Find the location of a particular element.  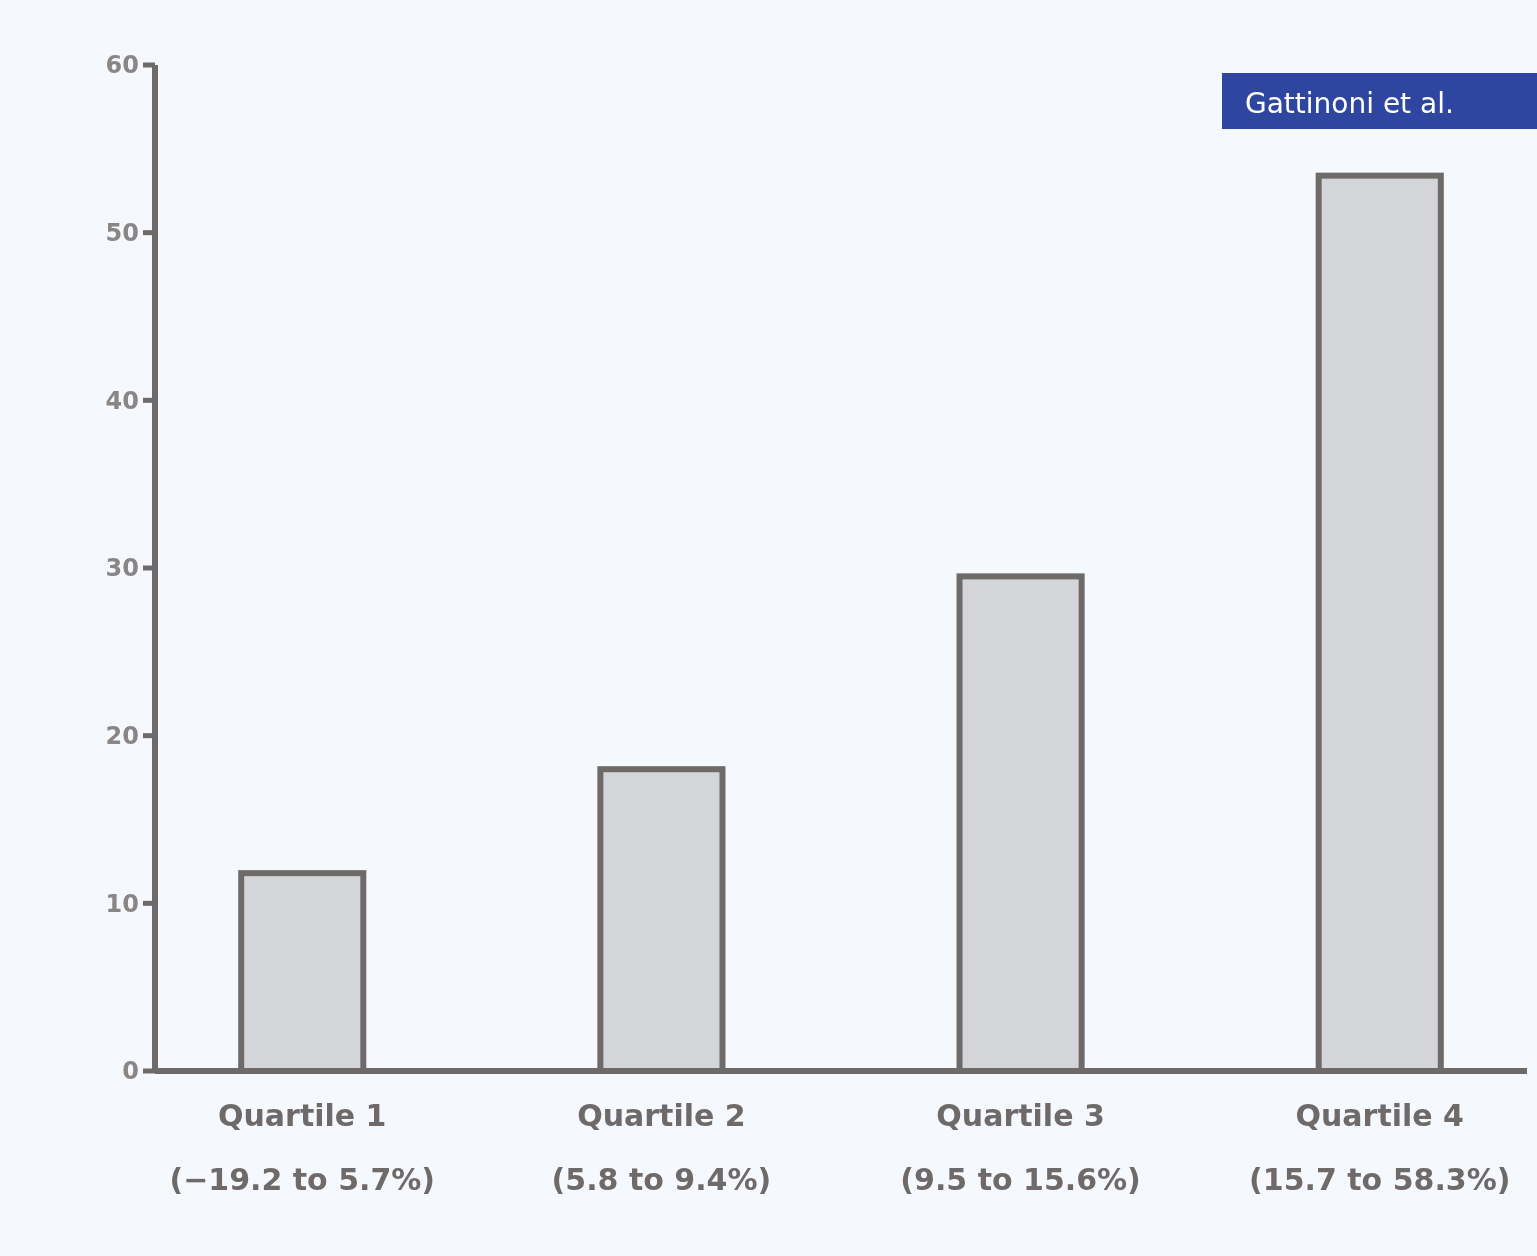

y-tick-label: 0 is located at coordinates (130, 1071).